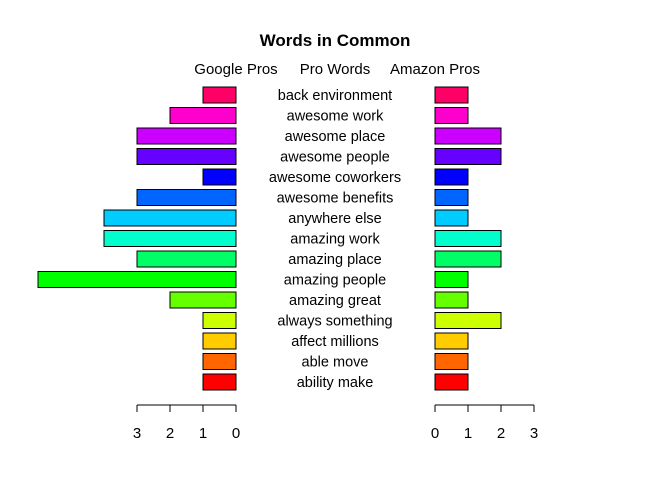 The height and width of the screenshot is (480, 672). Describe the element at coordinates (137, 433) in the screenshot. I see `left-tick-label: 3` at that location.